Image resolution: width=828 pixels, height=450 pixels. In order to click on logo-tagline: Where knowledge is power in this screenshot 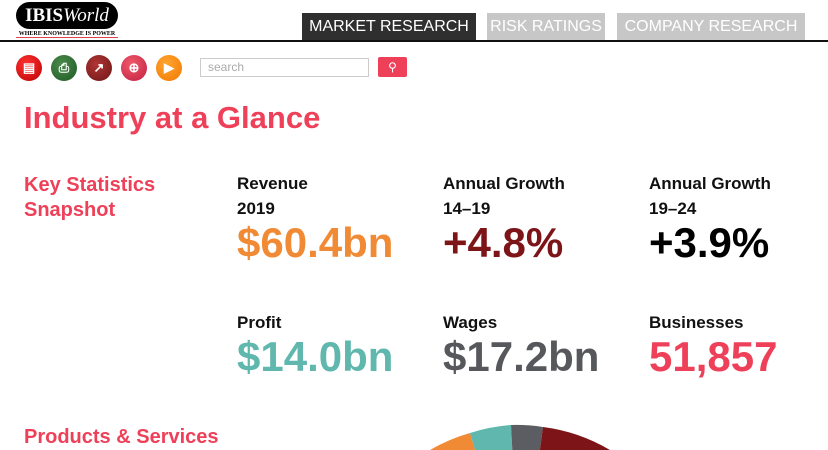, I will do `click(67, 34)`.